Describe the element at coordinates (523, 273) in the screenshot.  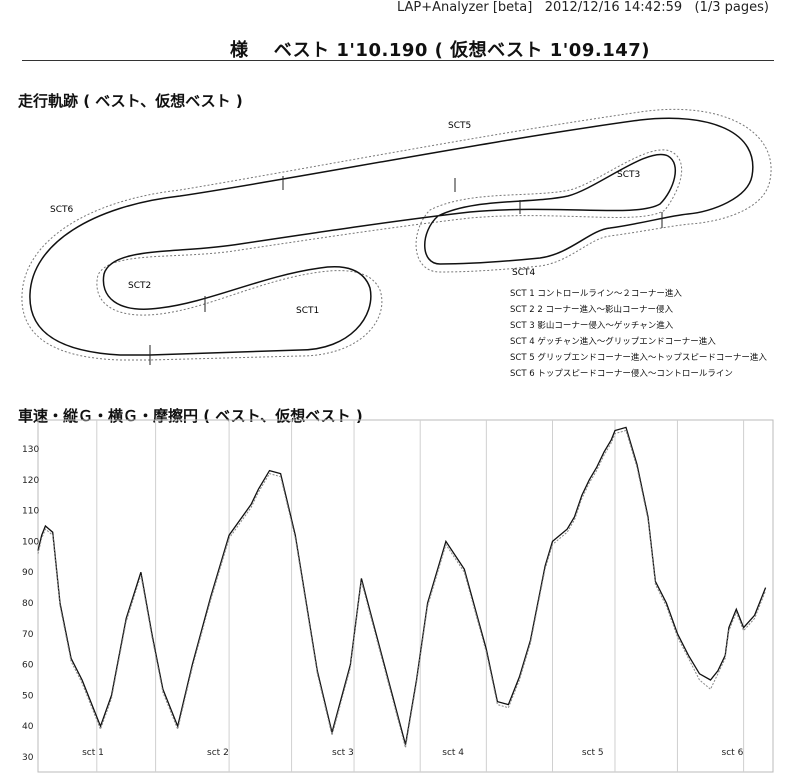
I see `sector-label-4: SCT4` at that location.